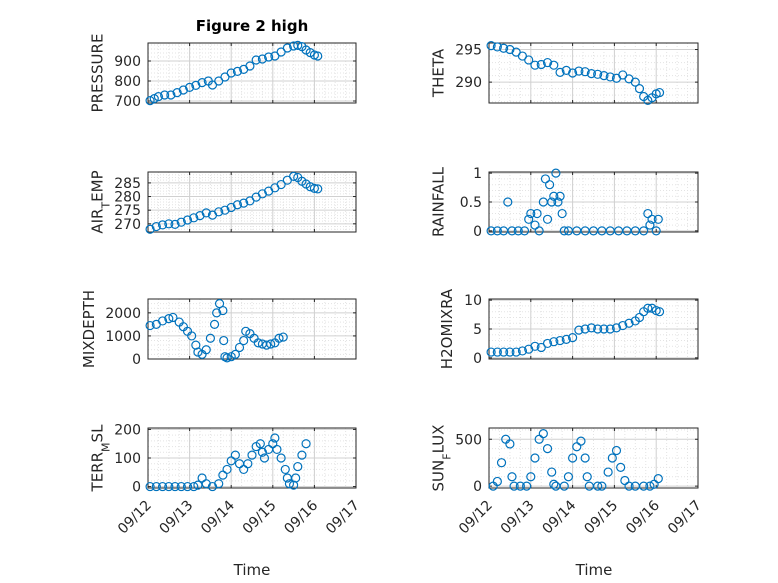 The width and height of the screenshot is (778, 583). I want to click on x-tick-label: 09/15, so click(601, 518).